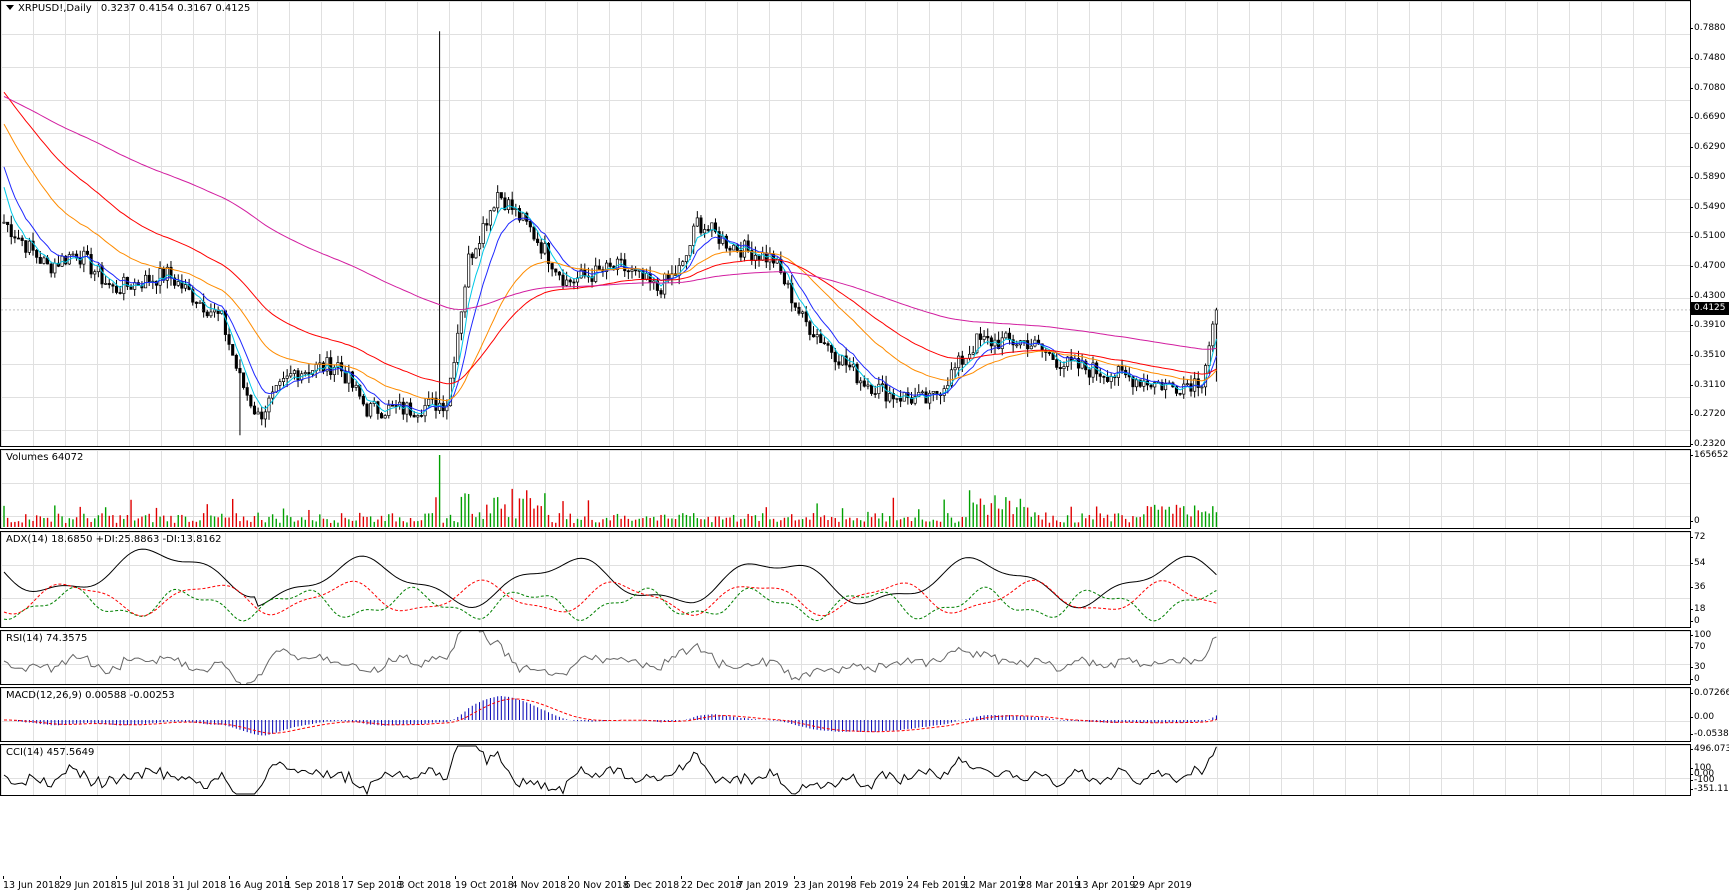 Image resolution: width=1729 pixels, height=896 pixels. Describe the element at coordinates (1709, 693) in the screenshot. I see `macd-axis-max: 0.07266` at that location.